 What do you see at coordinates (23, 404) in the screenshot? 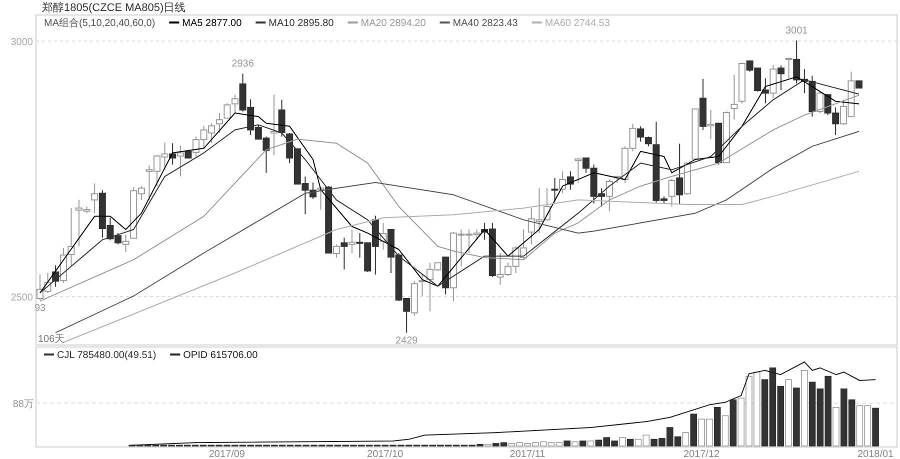
I see `ref-line-label: 88万` at bounding box center [23, 404].